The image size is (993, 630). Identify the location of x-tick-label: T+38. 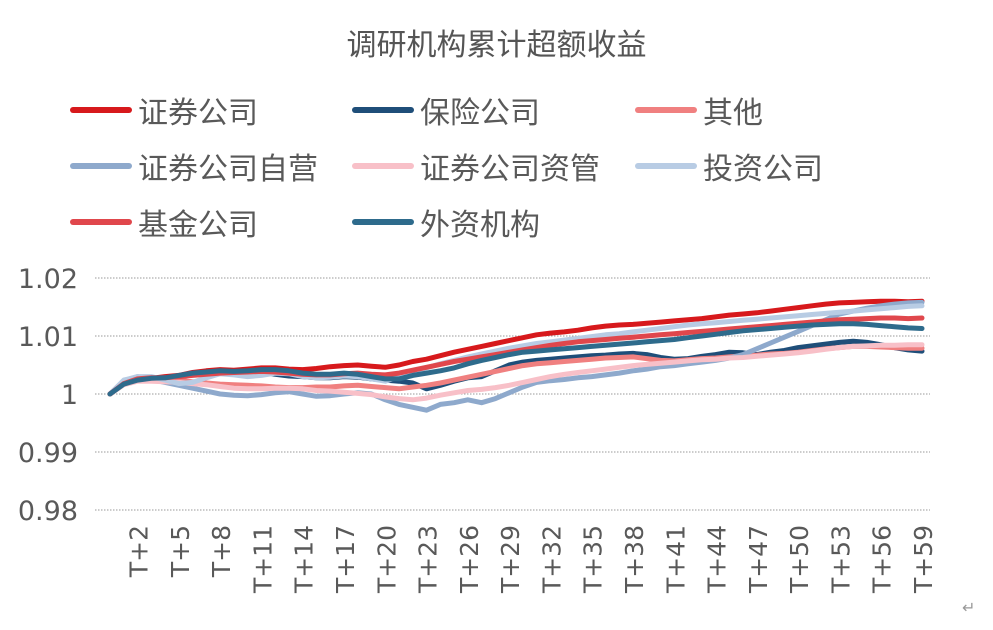
(634, 559).